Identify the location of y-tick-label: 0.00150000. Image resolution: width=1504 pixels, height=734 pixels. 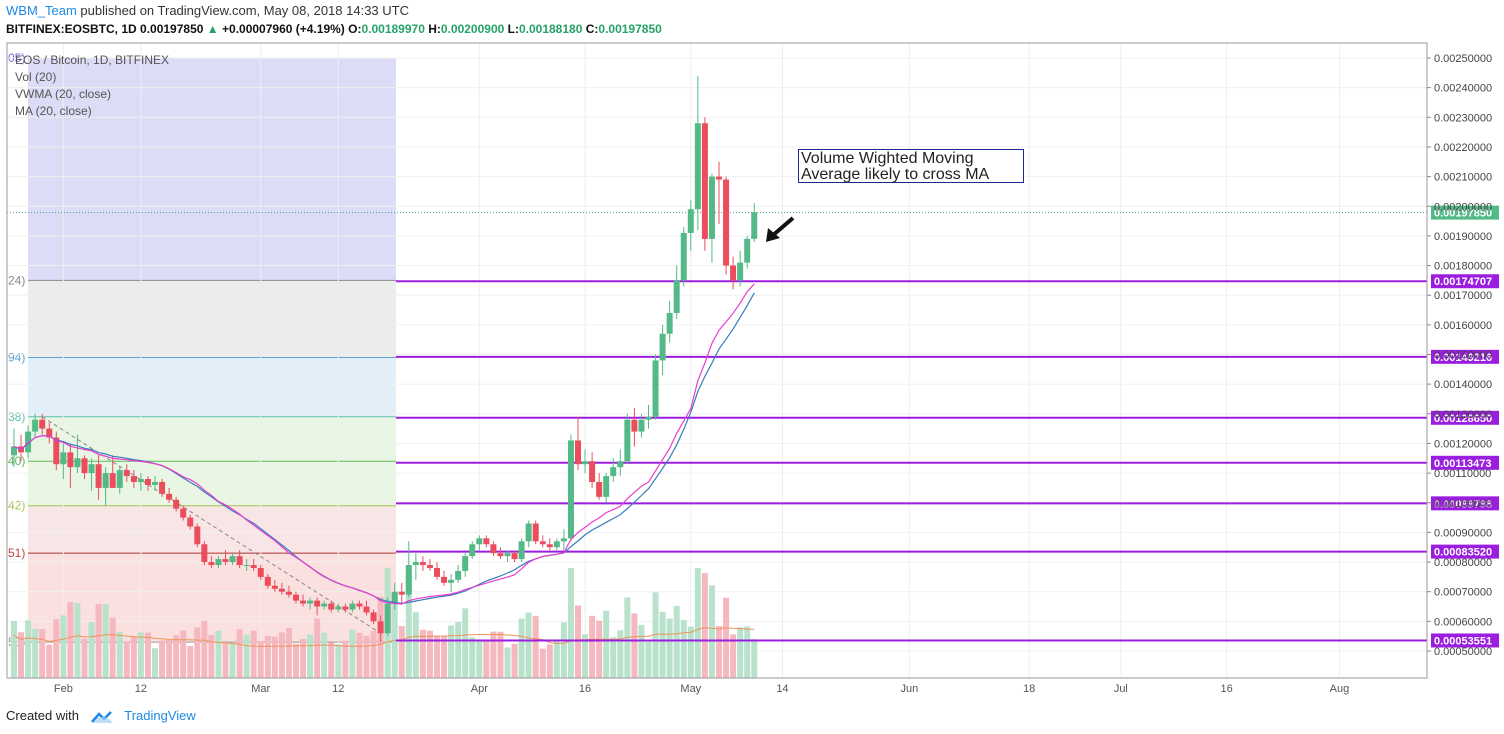
(1463, 356).